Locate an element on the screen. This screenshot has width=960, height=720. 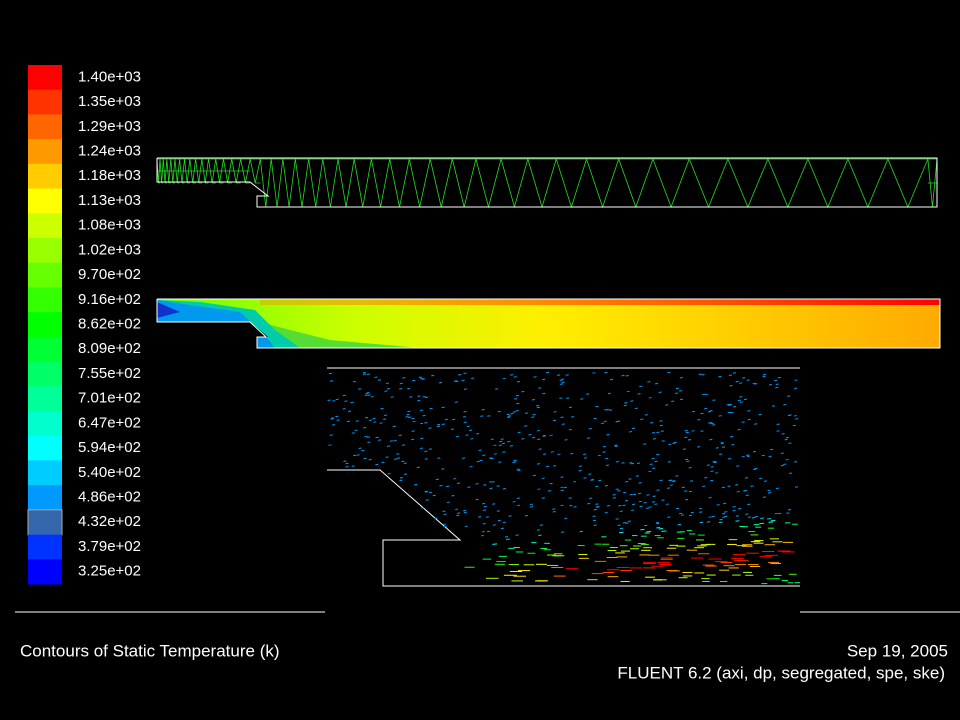
mesh-lines is located at coordinates (547, 183).